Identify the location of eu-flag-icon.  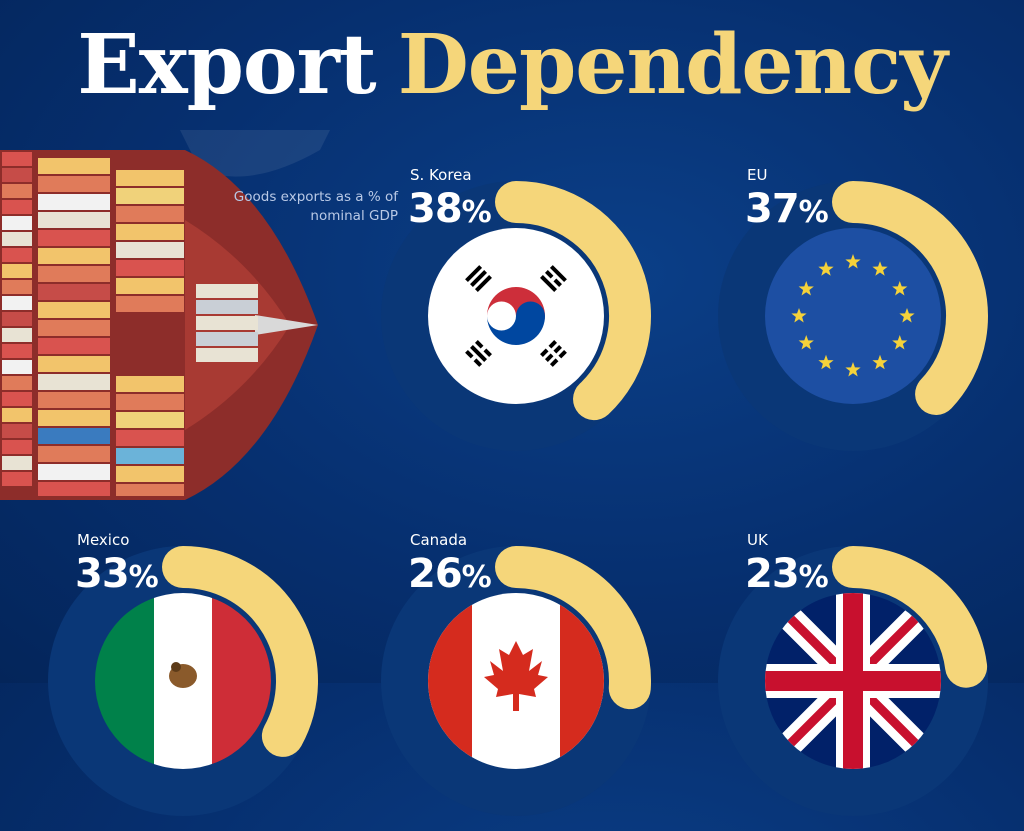
(853, 316).